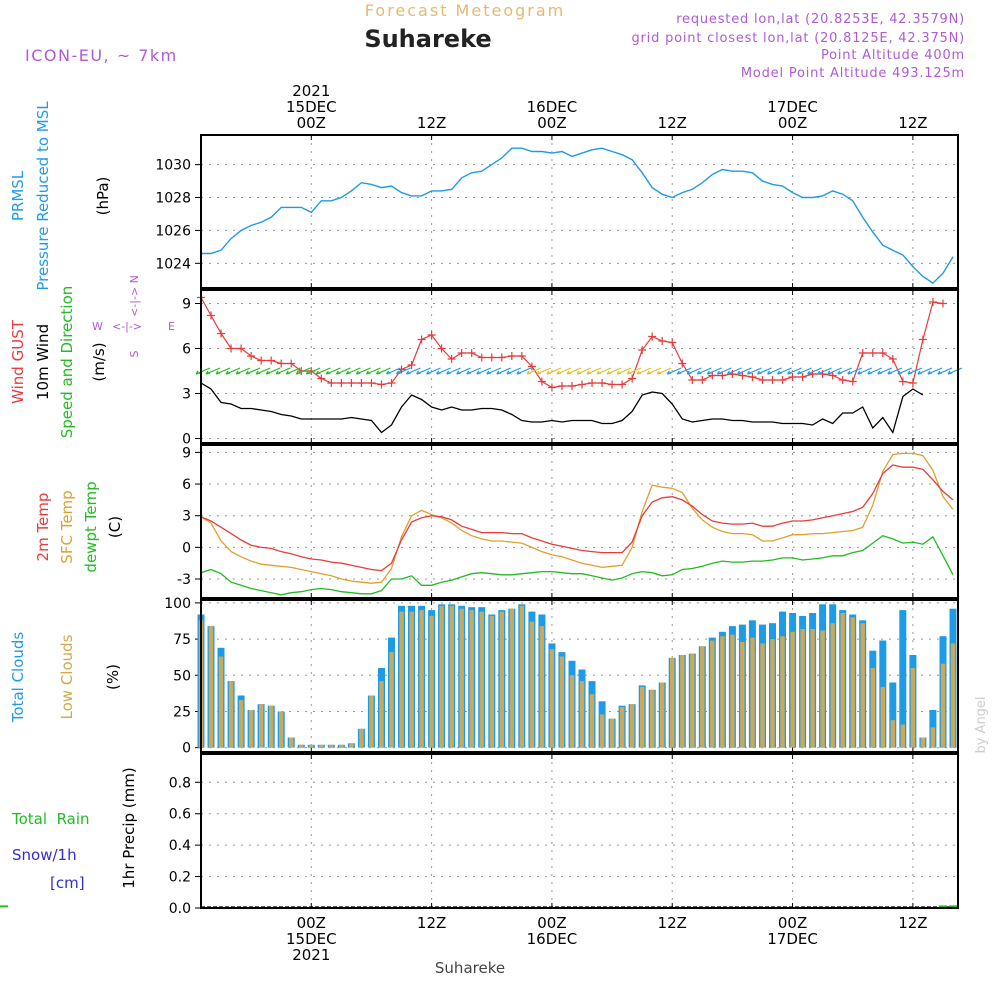  Describe the element at coordinates (43, 196) in the screenshot. I see `pressure-axis-title: Pressure Reduced to MSL` at that location.